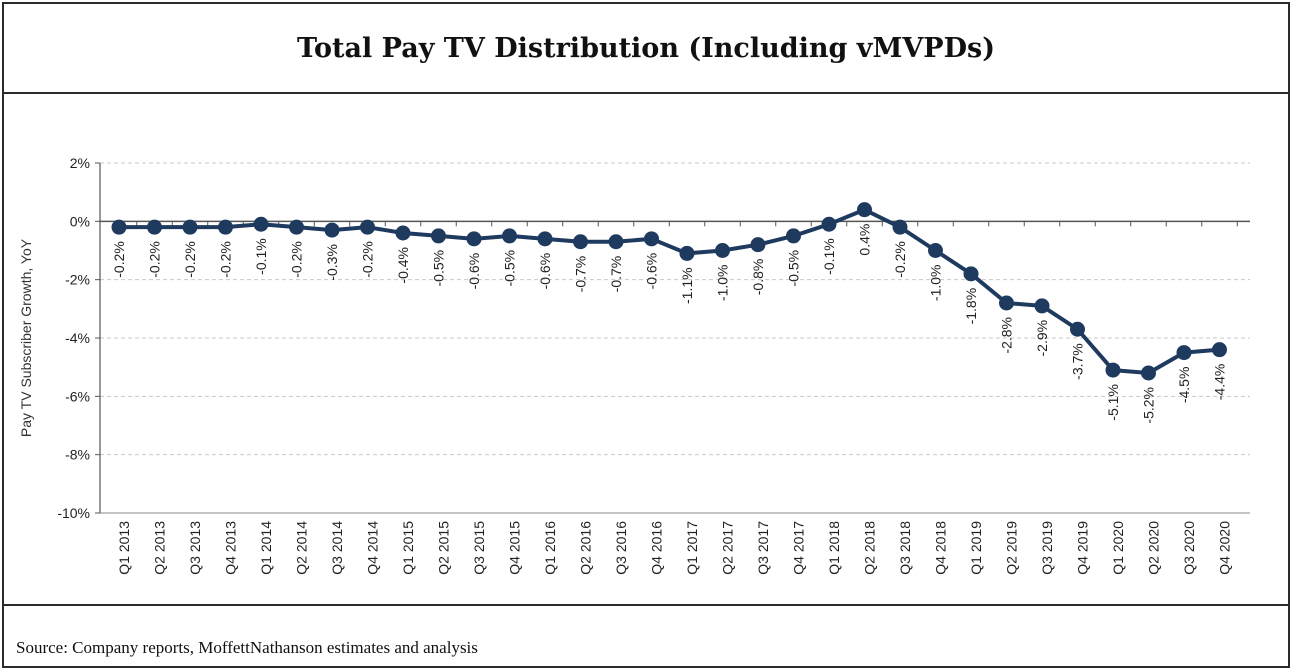 This screenshot has width=1296, height=672. What do you see at coordinates (479, 548) in the screenshot?
I see `x-tick-label: Q3 2015` at bounding box center [479, 548].